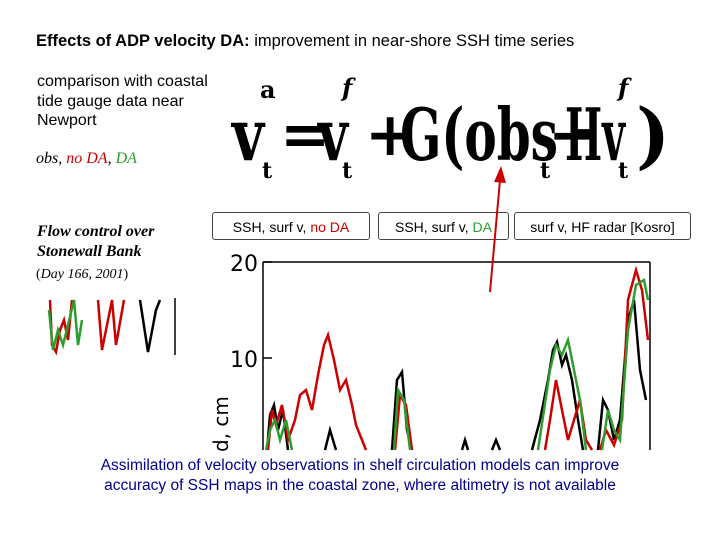 This screenshot has width=720, height=540. What do you see at coordinates (456, 375) in the screenshot?
I see `obs-series-line` at bounding box center [456, 375].